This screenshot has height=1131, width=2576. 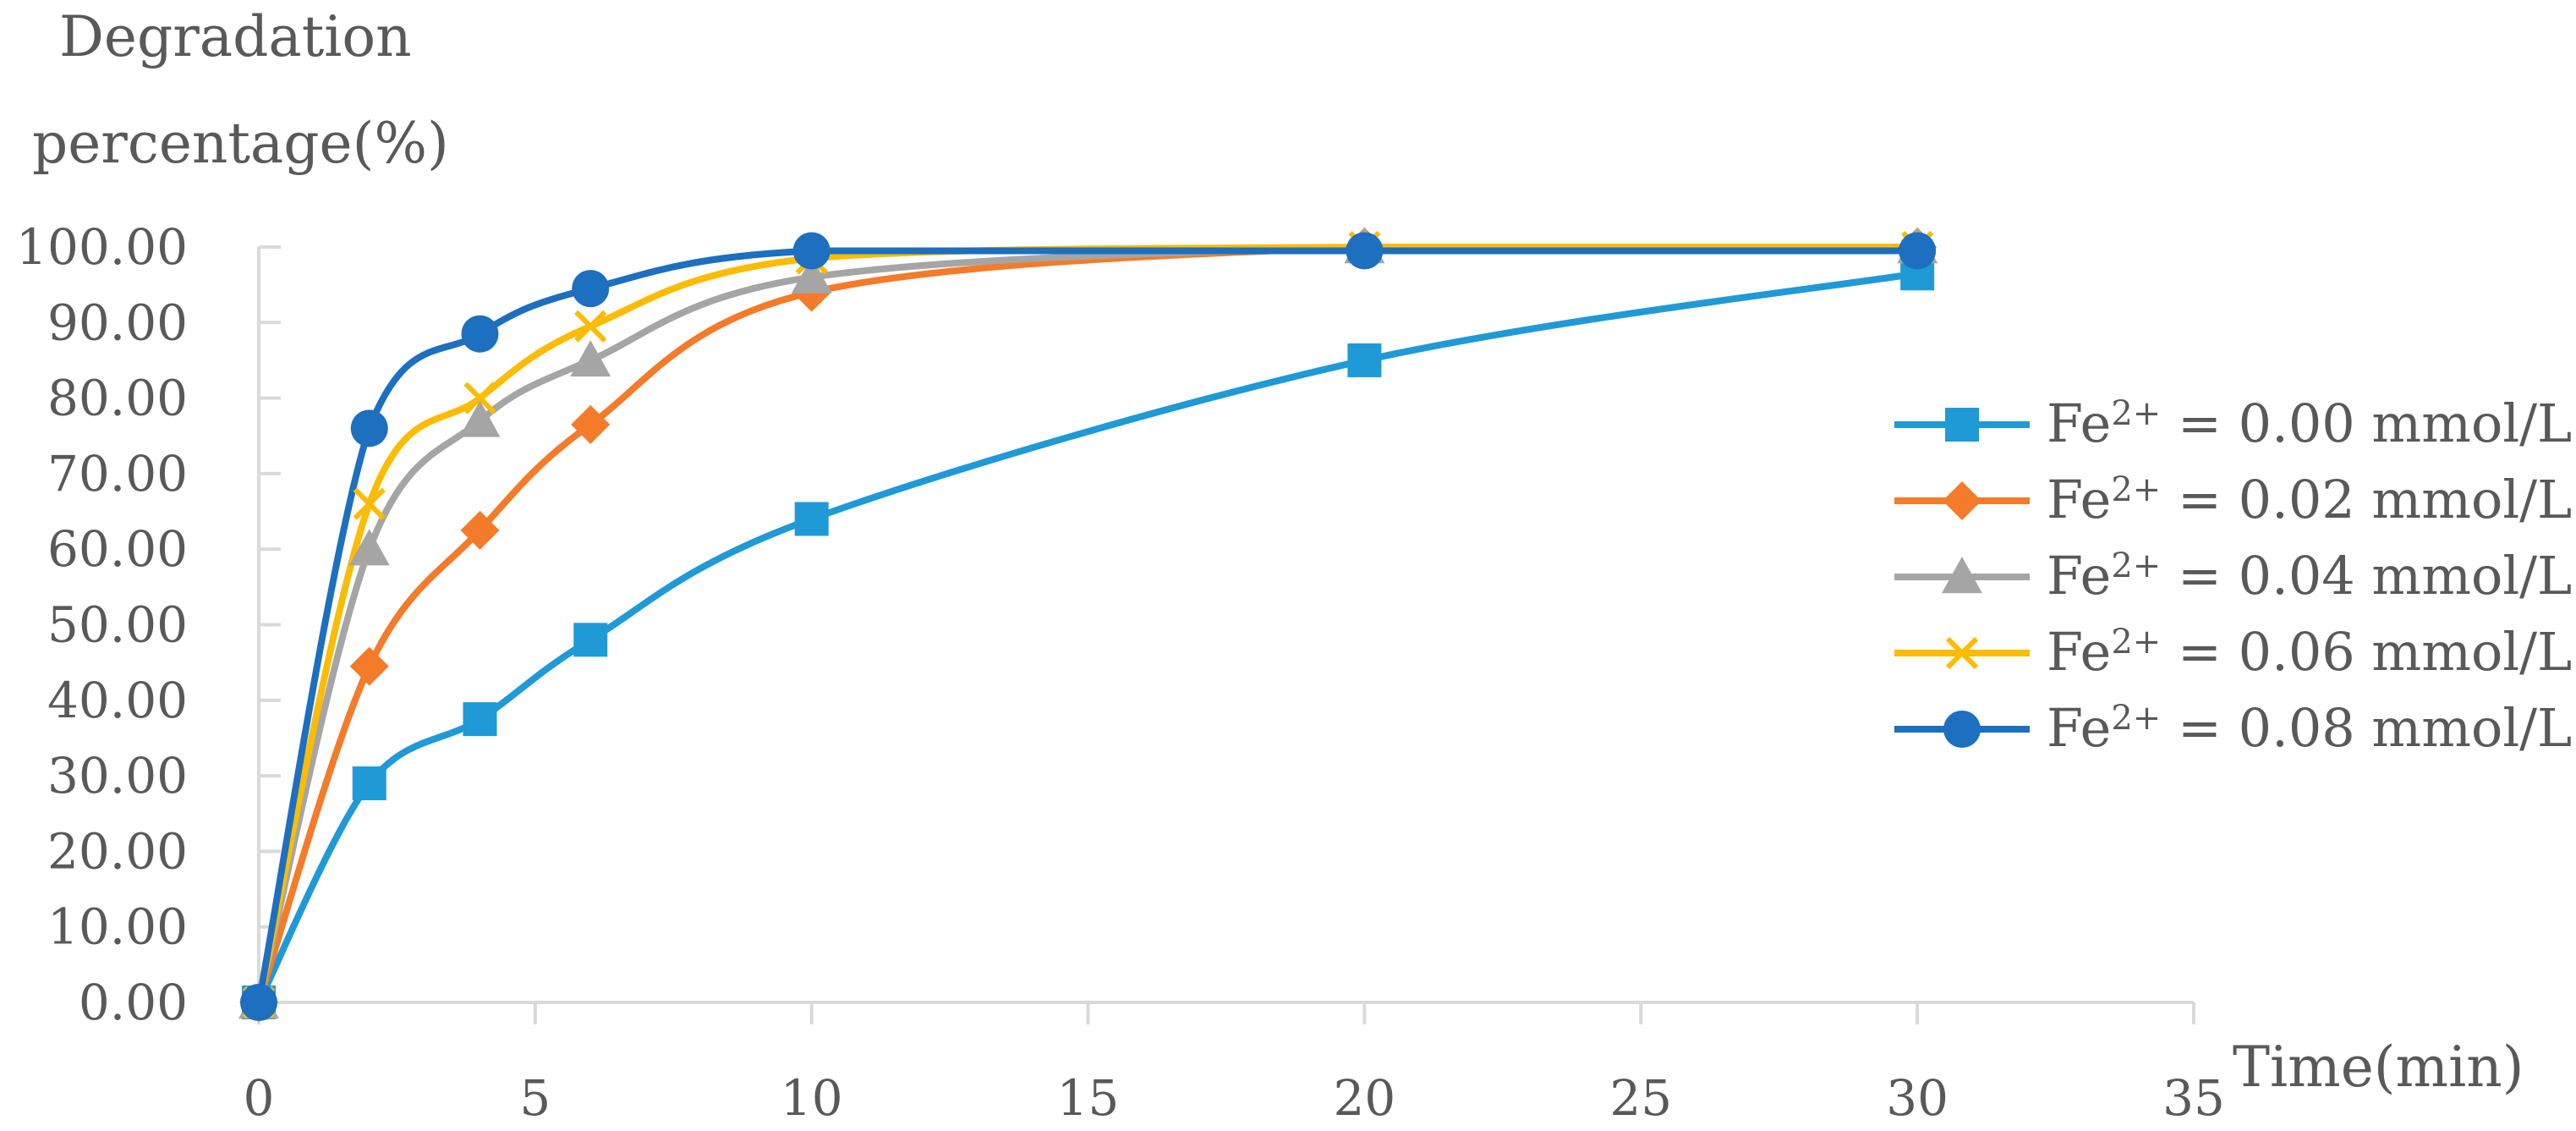 I want to click on y-axis-title-line-1: Degradation, so click(x=235, y=36).